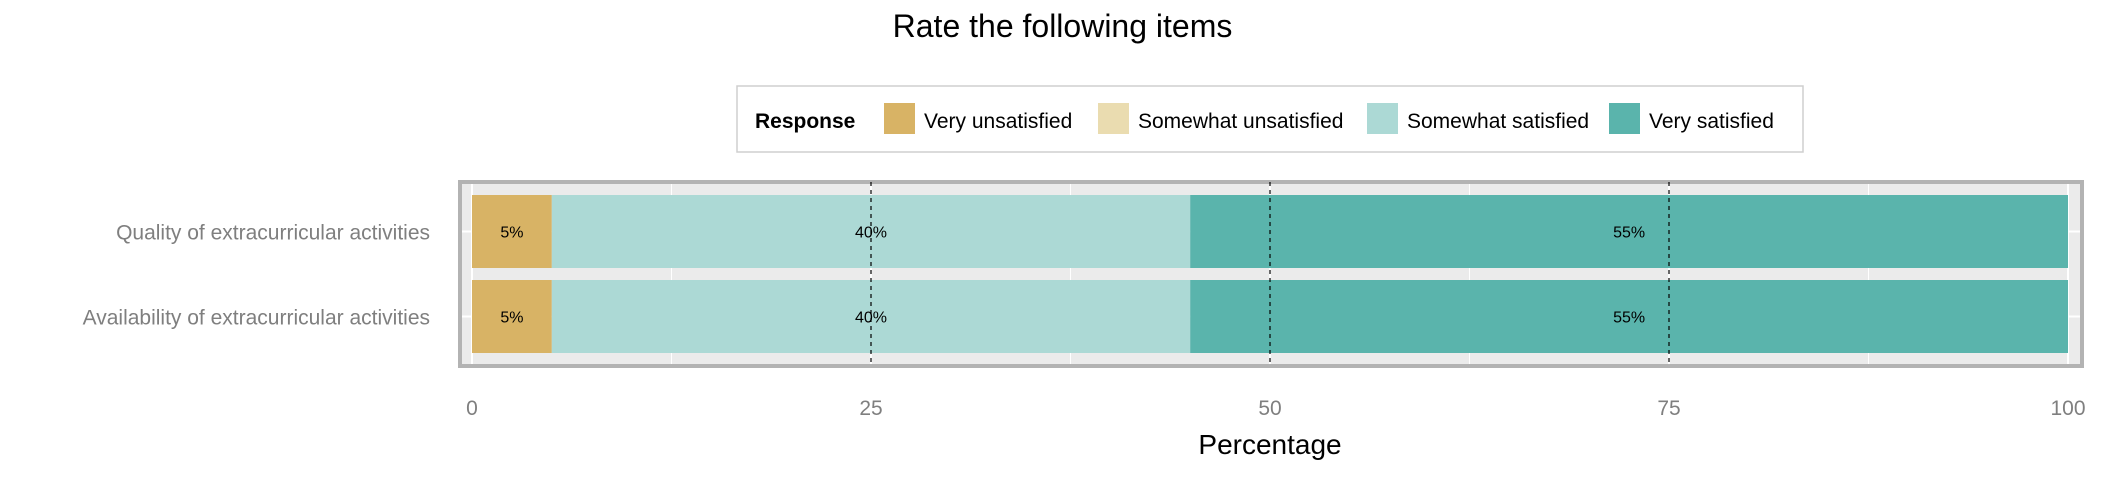 The image size is (2125, 484). I want to click on x-axis-label: Percentage, so click(1269, 444).